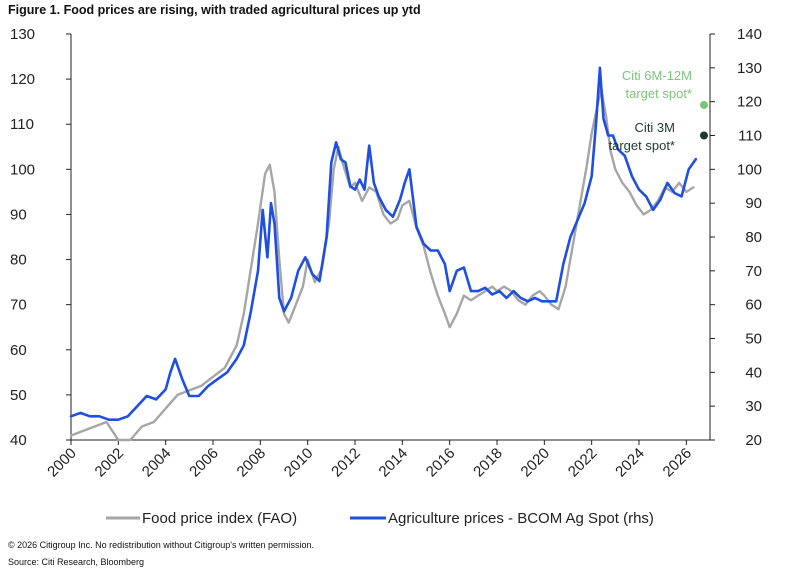 The image size is (791, 577). Describe the element at coordinates (346, 463) in the screenshot. I see `x-tick-label: 2012` at that location.